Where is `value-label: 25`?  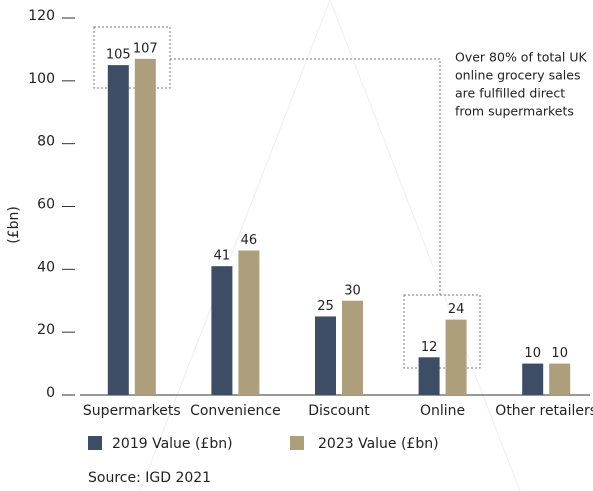 value-label: 25 is located at coordinates (325, 306).